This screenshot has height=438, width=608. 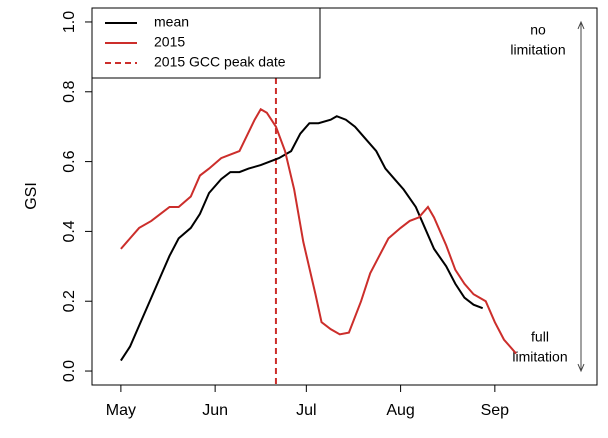 What do you see at coordinates (69, 161) in the screenshot?
I see `y-tick-label: 0.6` at bounding box center [69, 161].